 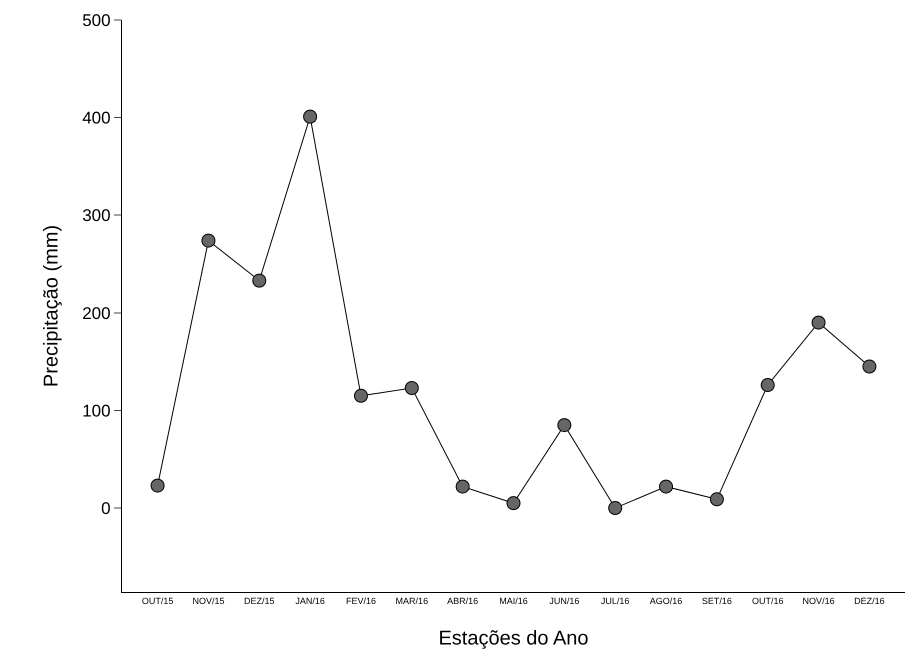 What do you see at coordinates (615, 601) in the screenshot?
I see `x-tick-label: JUL/16` at bounding box center [615, 601].